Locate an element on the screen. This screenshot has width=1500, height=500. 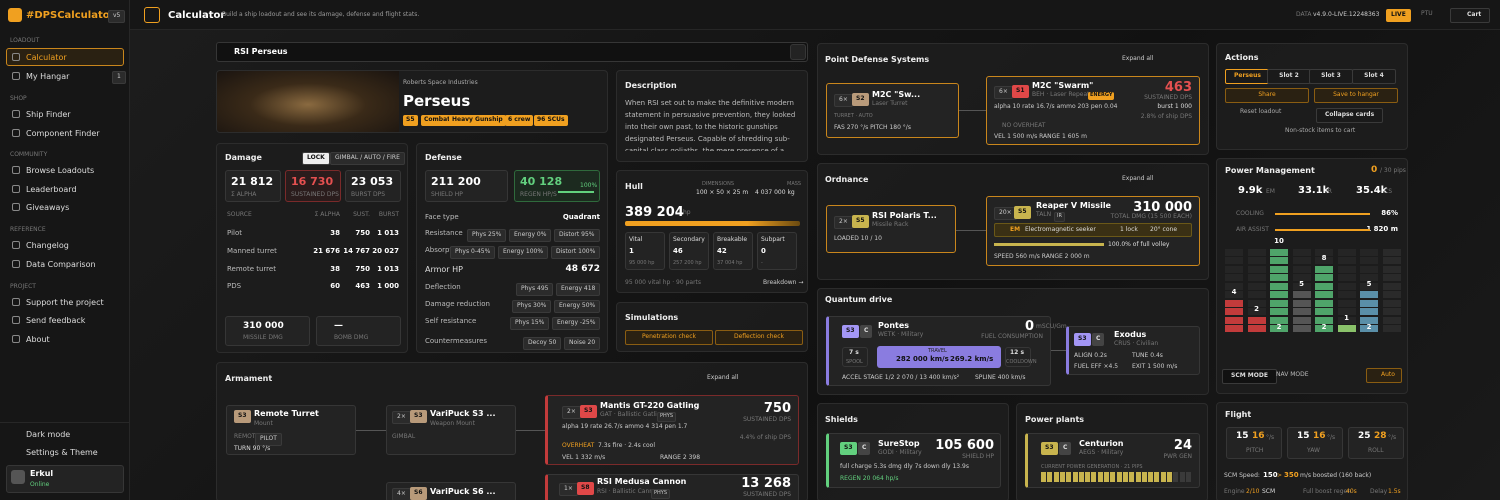
defense-rows-label: Absorption is located at coordinates (444, 250).